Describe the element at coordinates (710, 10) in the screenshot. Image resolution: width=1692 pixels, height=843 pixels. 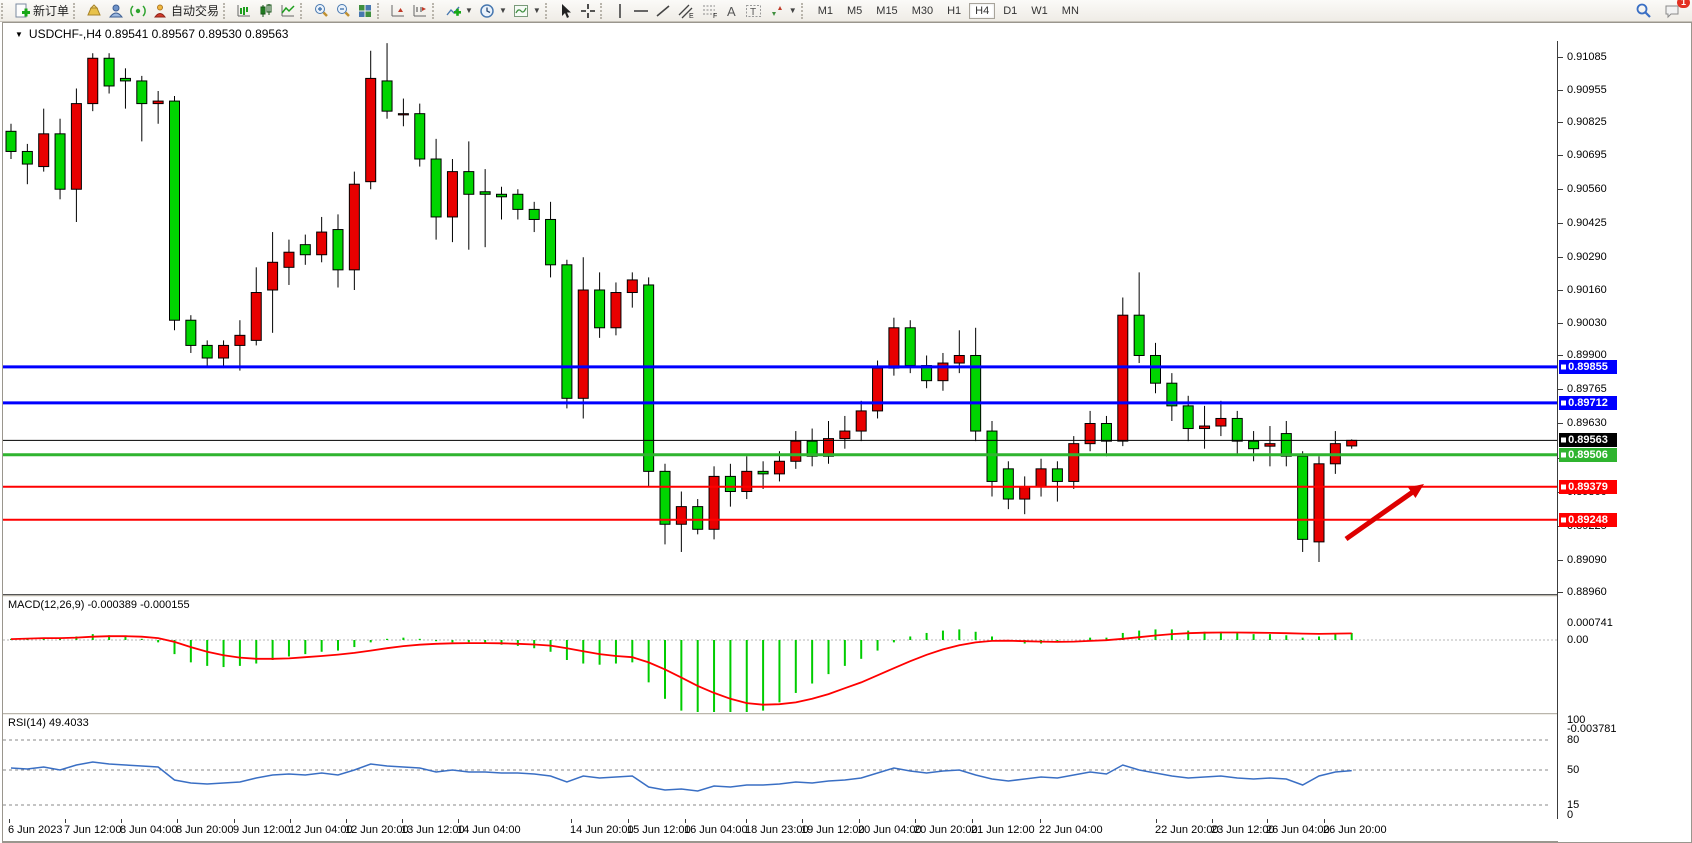
I see `fibonacci-tool-button: F` at that location.